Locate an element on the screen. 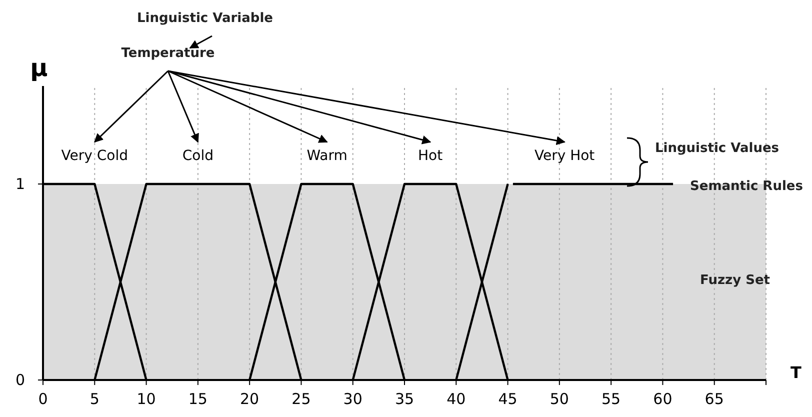 This screenshot has width=812, height=417. text: Temperature is located at coordinates (168, 53).